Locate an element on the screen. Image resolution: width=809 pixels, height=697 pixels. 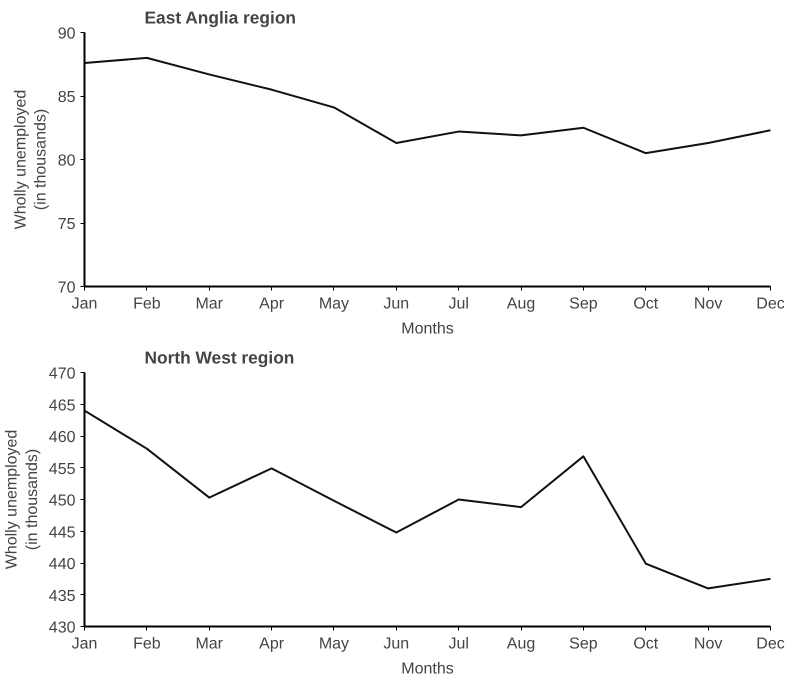
y-tick-label: 430 is located at coordinates (62, 628).